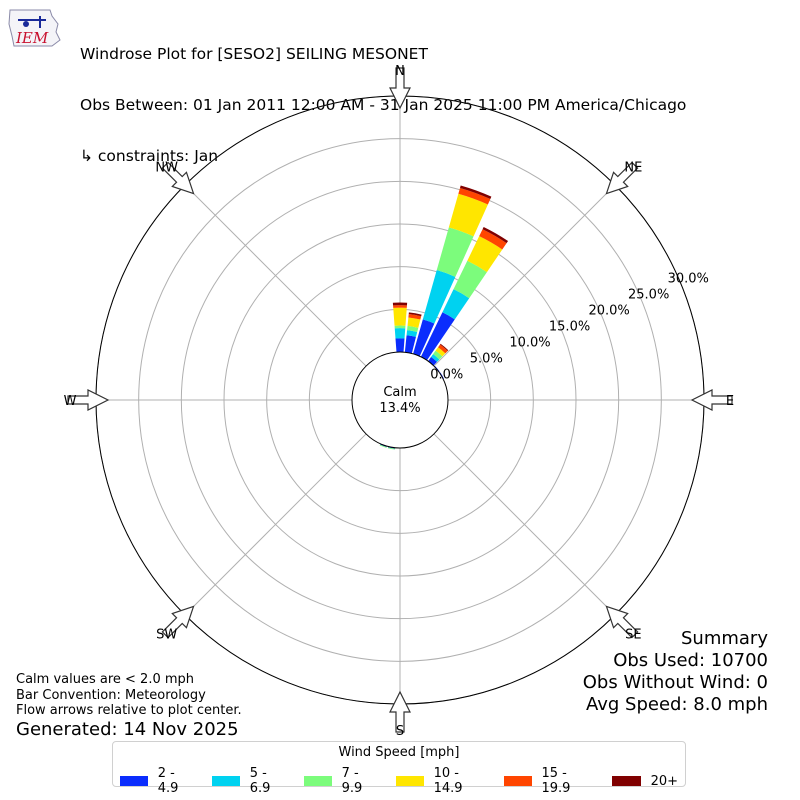 This screenshot has width=800, height=800. I want to click on logo-text: IEM, so click(32, 38).